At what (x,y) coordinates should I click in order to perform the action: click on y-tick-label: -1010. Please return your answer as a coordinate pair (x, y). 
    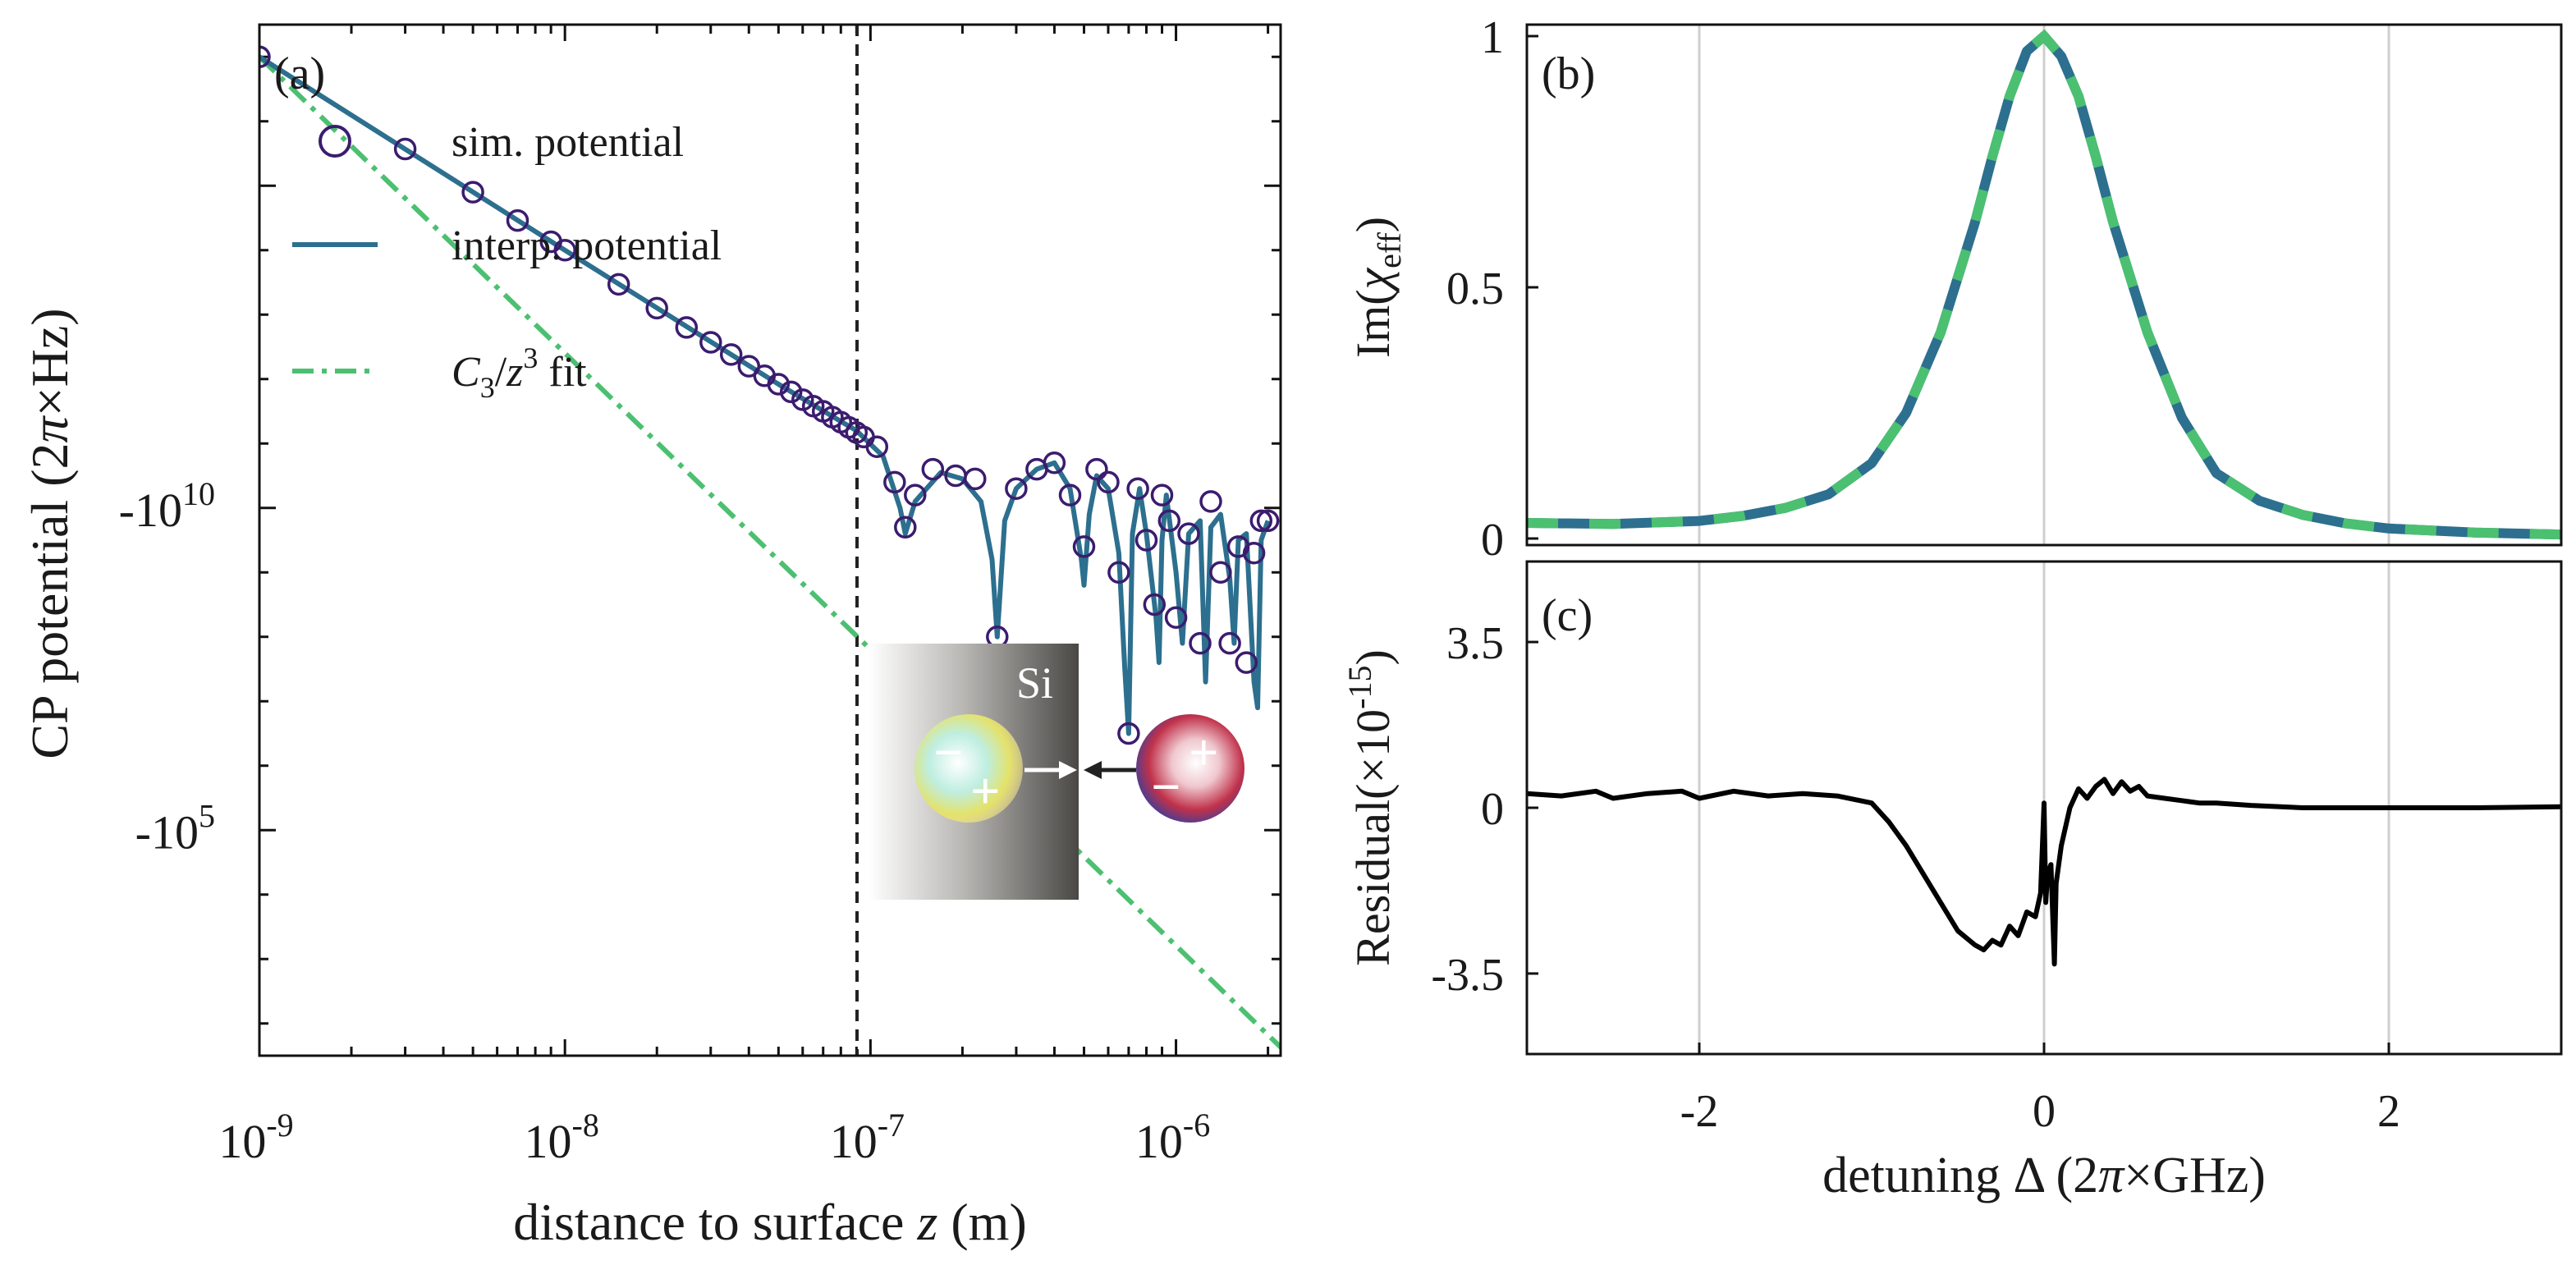
    Looking at the image, I should click on (167, 506).